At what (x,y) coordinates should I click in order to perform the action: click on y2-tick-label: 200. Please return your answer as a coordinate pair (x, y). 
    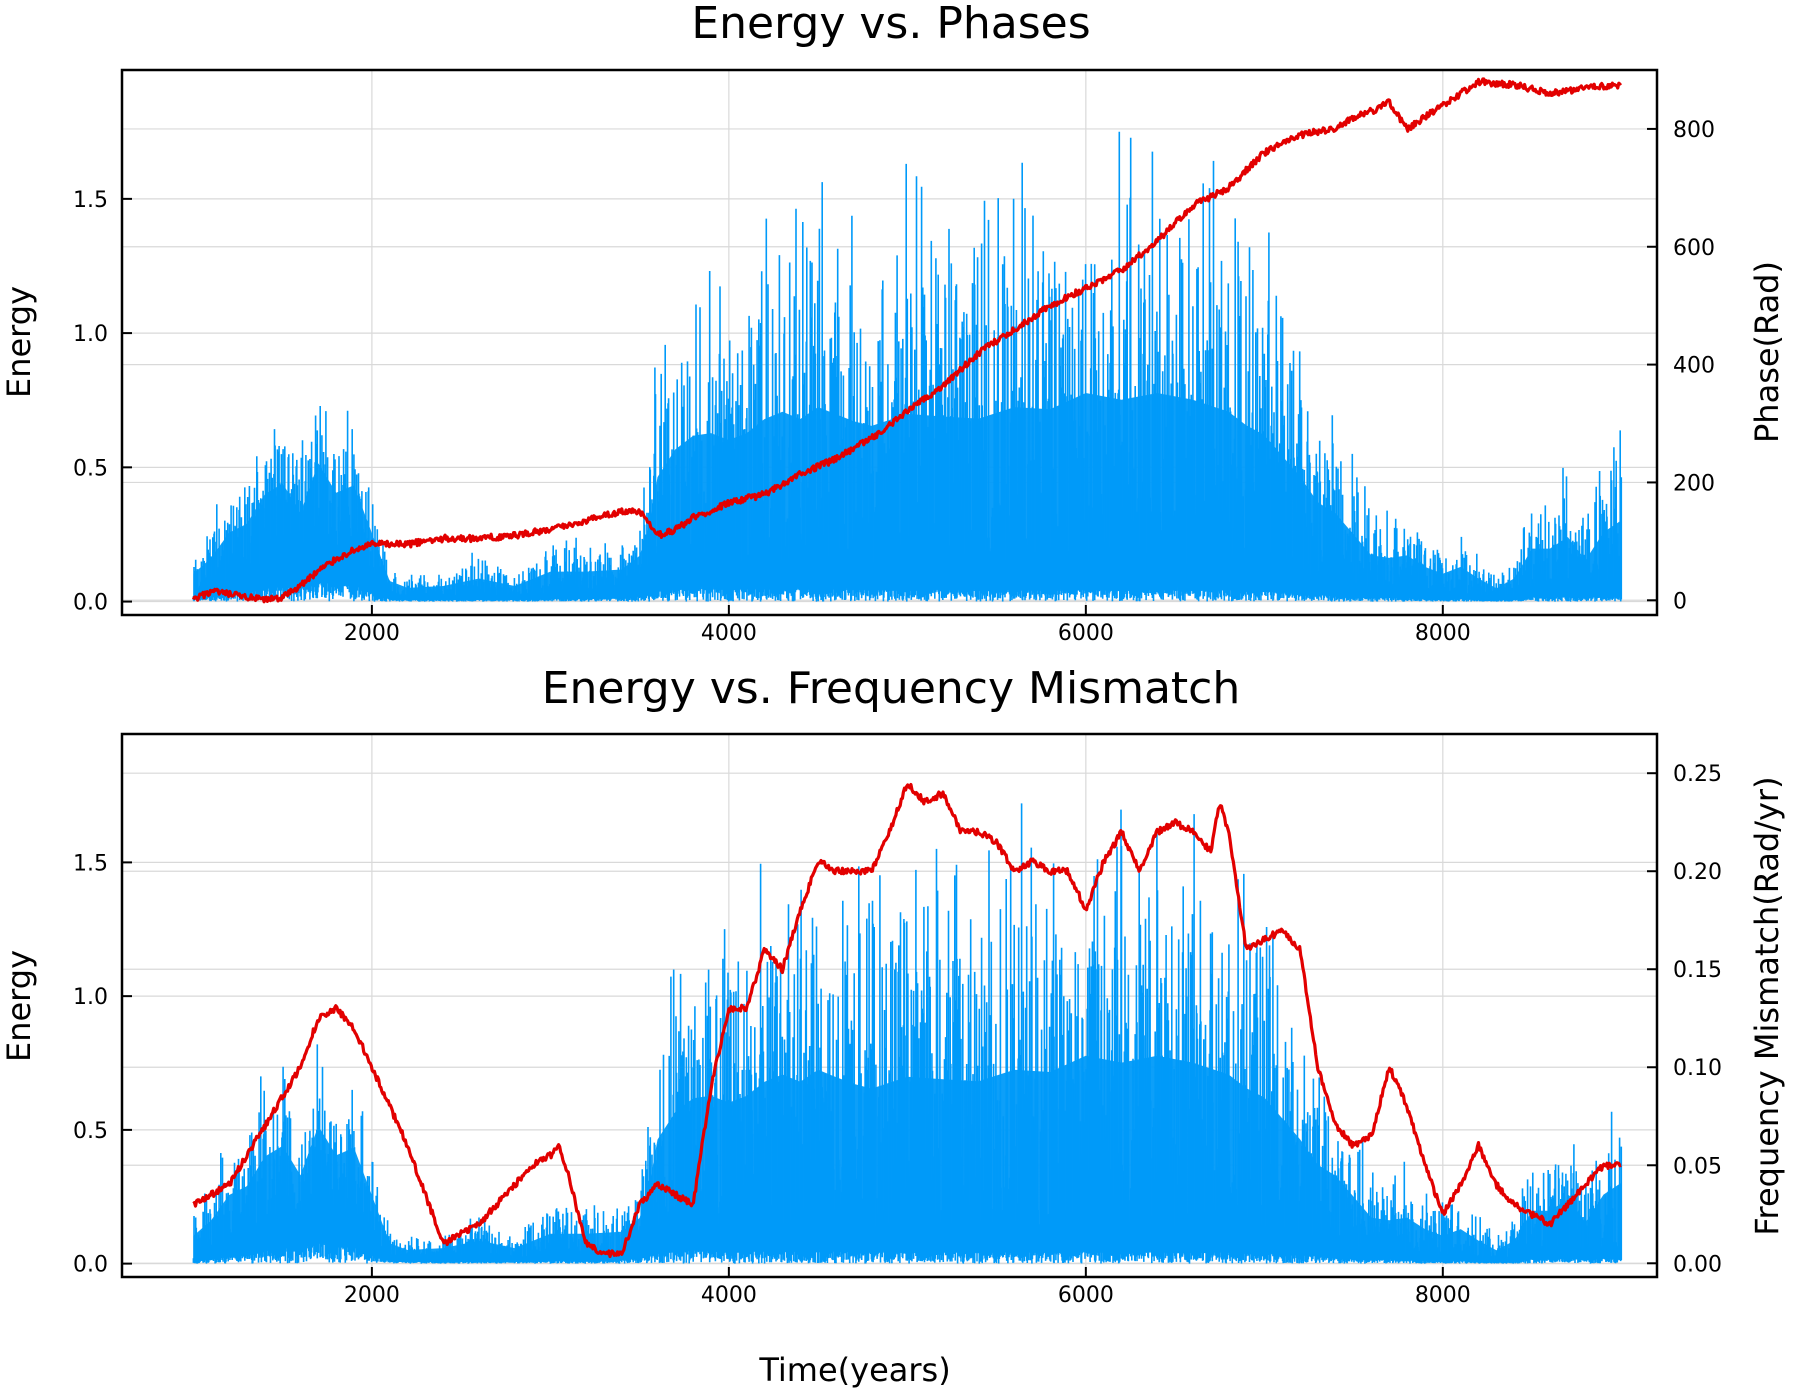
    Looking at the image, I should click on (1694, 483).